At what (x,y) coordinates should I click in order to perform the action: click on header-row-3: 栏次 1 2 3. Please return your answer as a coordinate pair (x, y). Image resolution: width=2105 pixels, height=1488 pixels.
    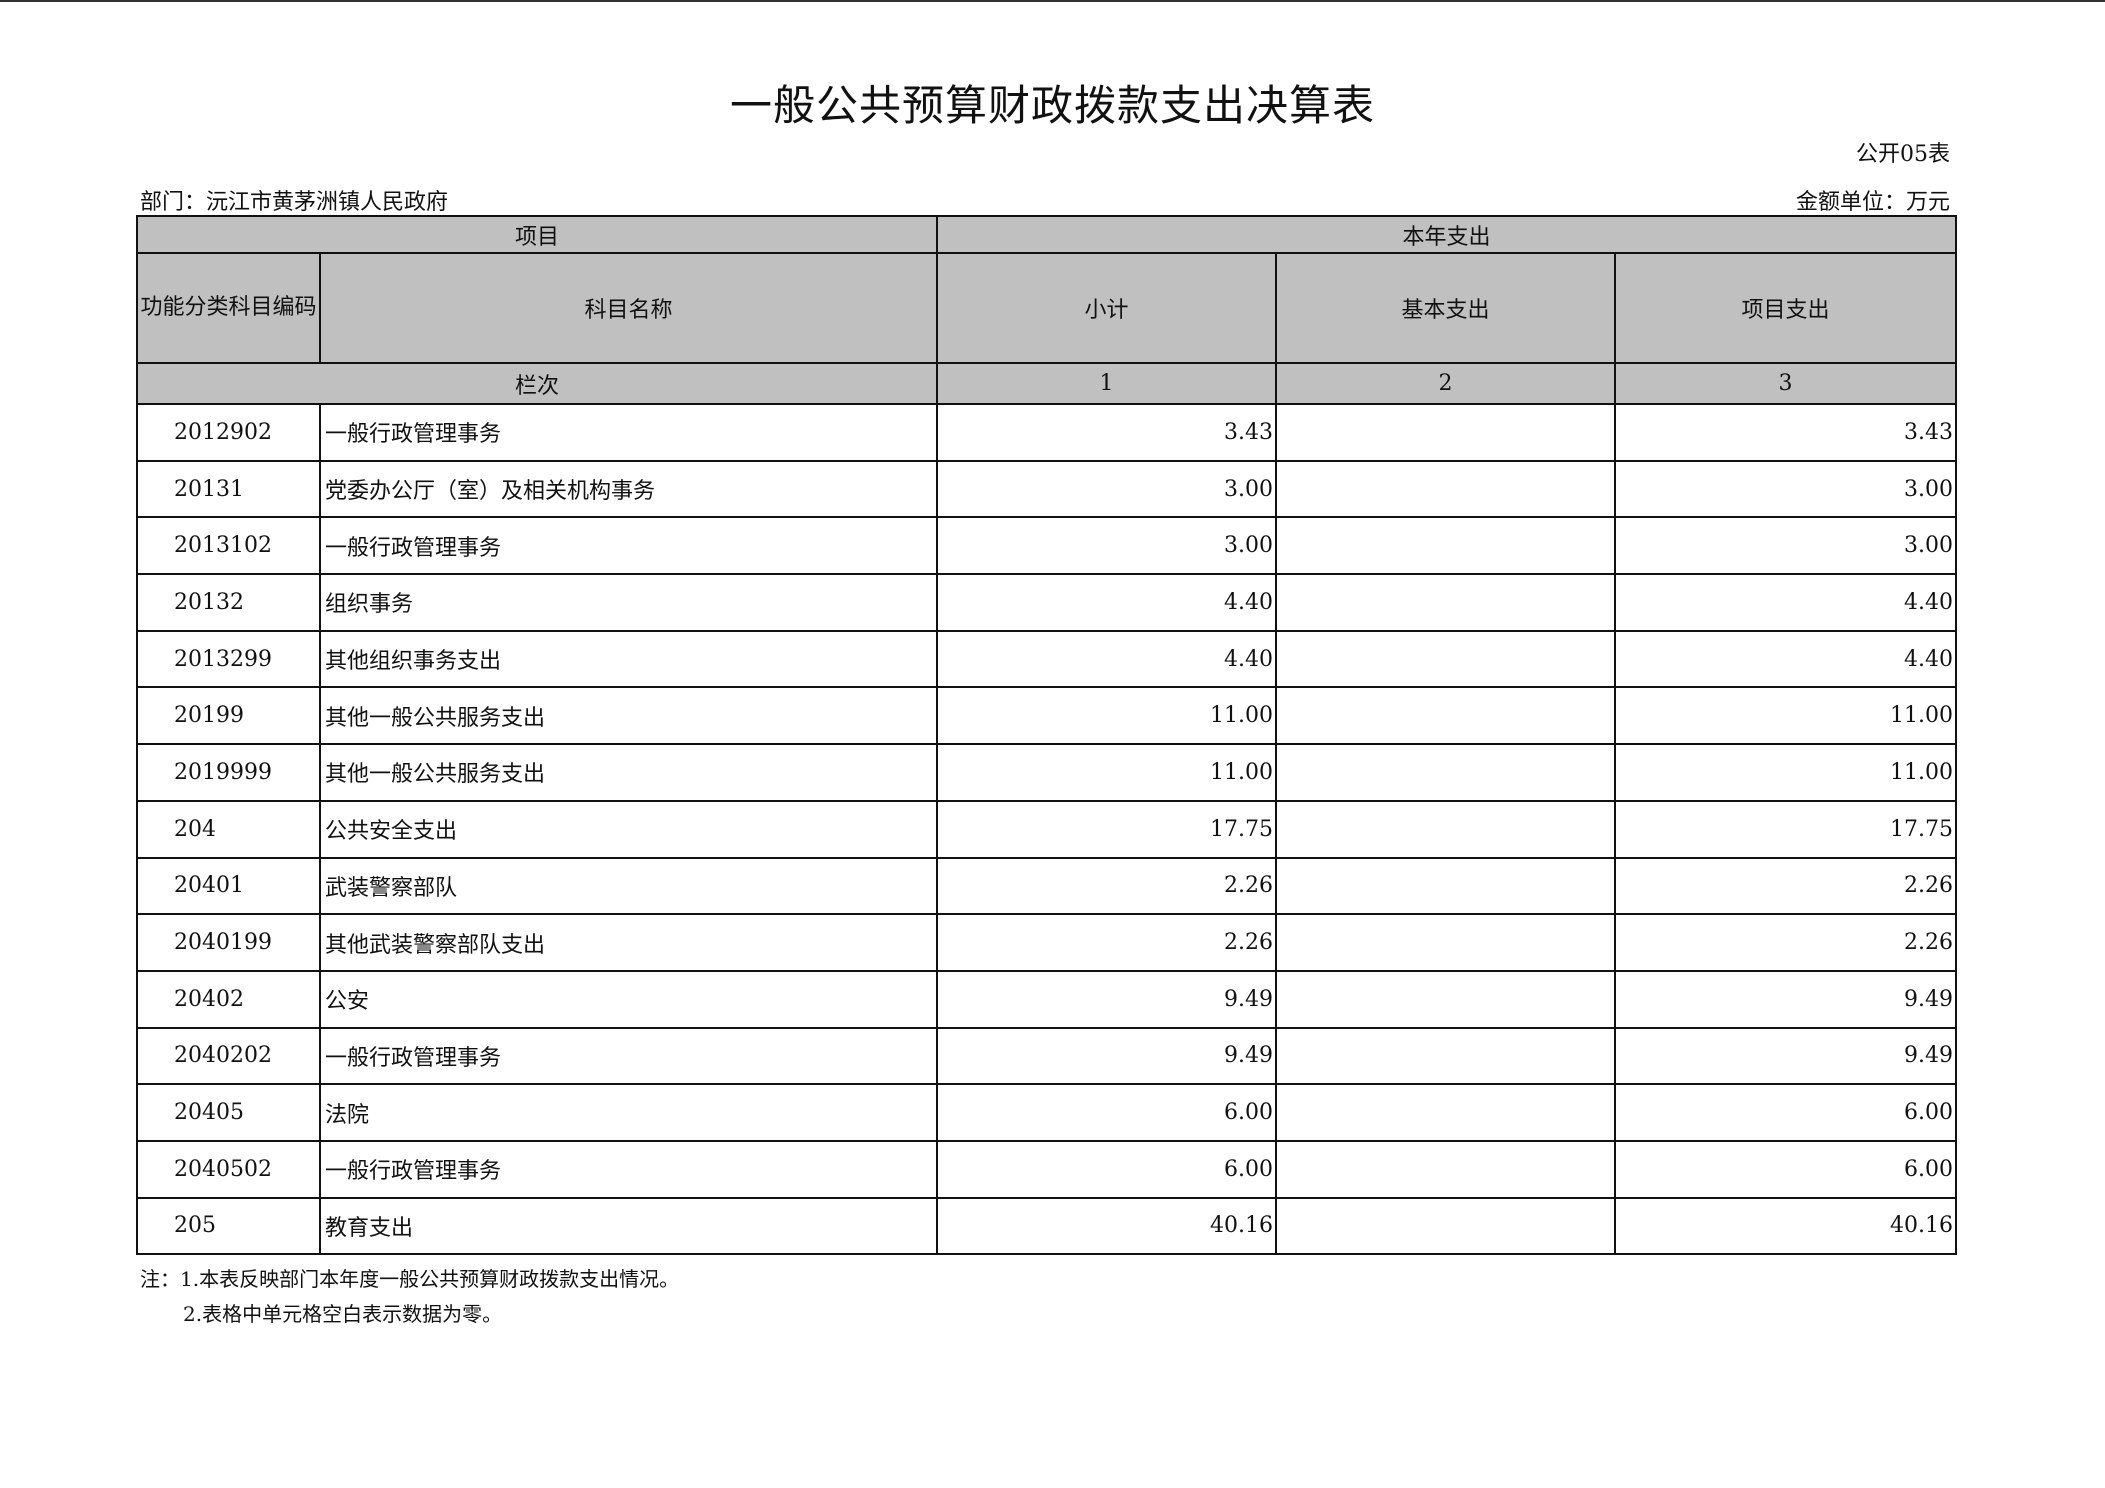
    Looking at the image, I should click on (1046, 383).